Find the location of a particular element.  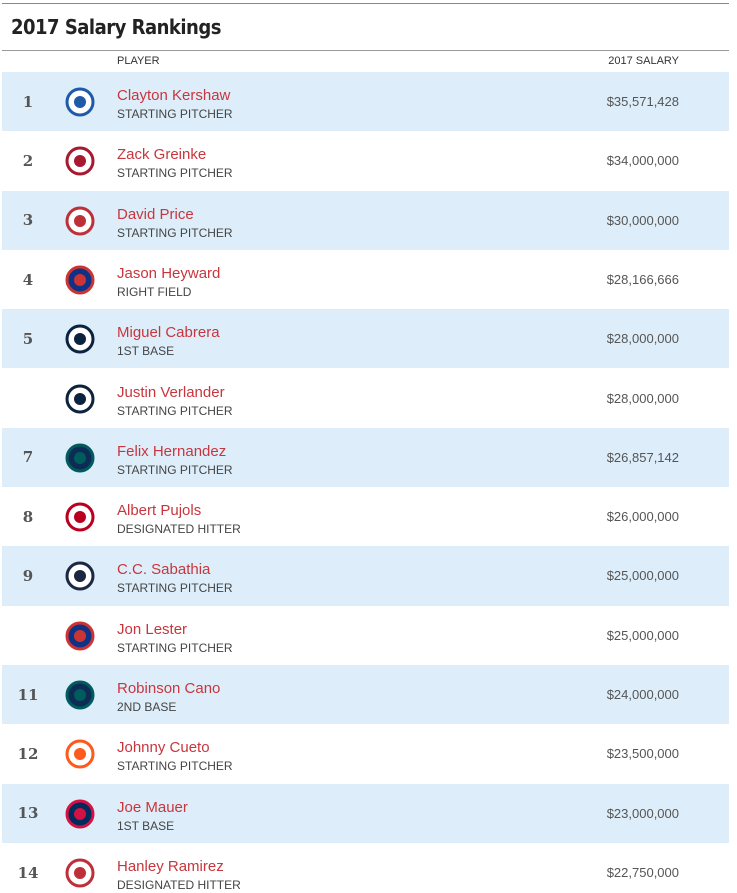

player-name: Zack Greinke is located at coordinates (162, 155).